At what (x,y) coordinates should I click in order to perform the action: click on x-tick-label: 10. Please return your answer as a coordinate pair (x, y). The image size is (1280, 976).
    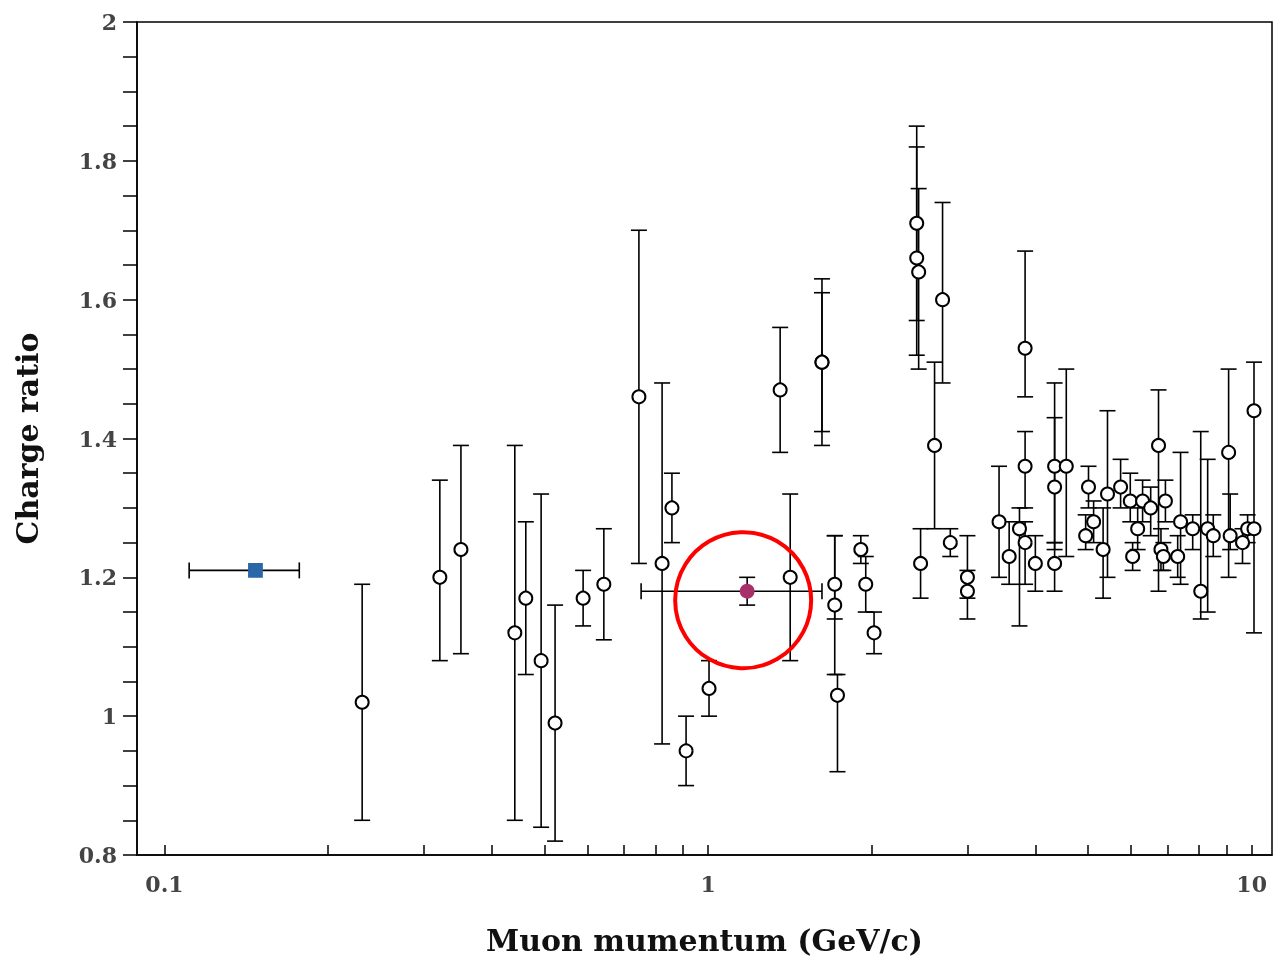
    Looking at the image, I should click on (1251, 884).